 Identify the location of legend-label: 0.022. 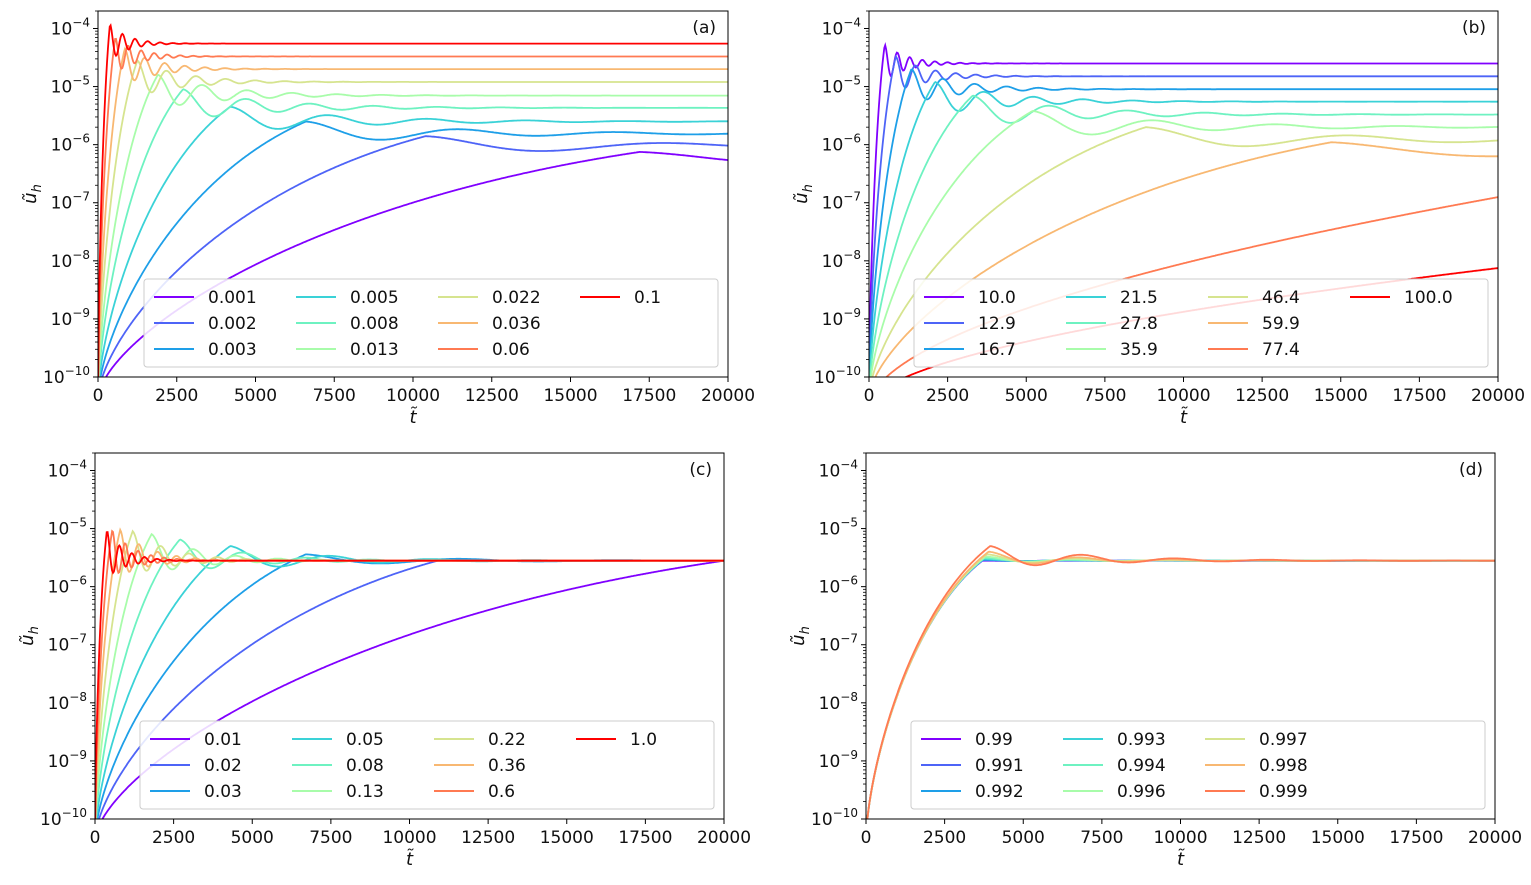
(516, 298).